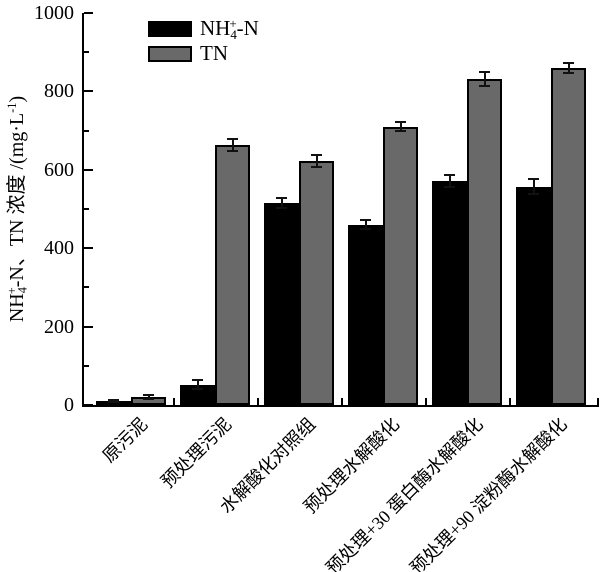  Describe the element at coordinates (59, 91) in the screenshot. I see `y-tick-label: 800` at that location.